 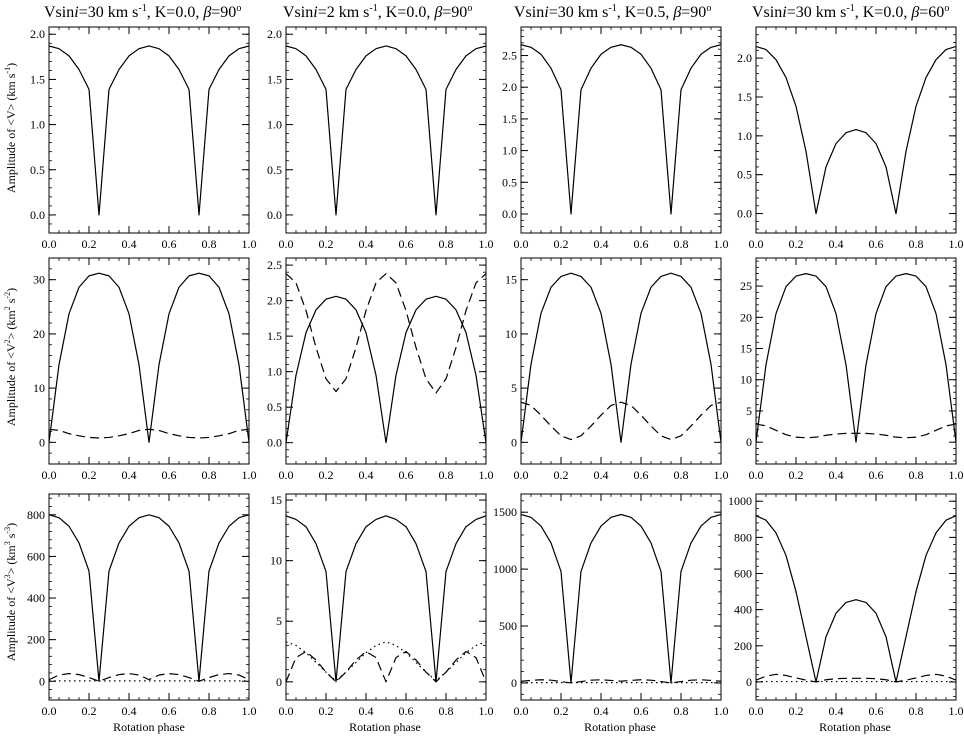 What do you see at coordinates (149, 727) in the screenshot?
I see `x-axis-label-col-1: Rotation phase` at bounding box center [149, 727].